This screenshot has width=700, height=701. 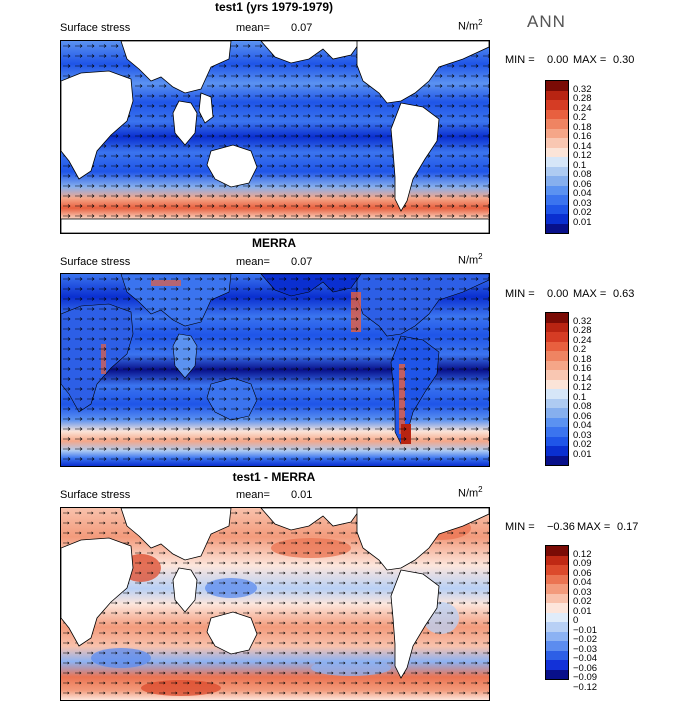 I want to click on panel-3-mean-value: 0.01, so click(x=302, y=495).